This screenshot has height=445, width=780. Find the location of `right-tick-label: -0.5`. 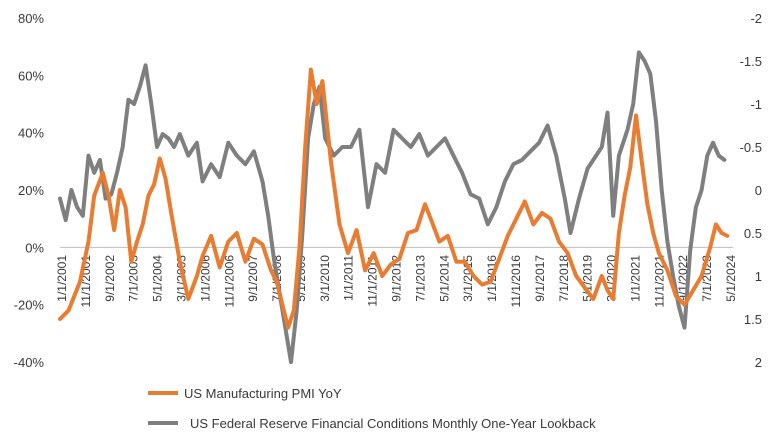

right-tick-label: -0.5 is located at coordinates (751, 147).